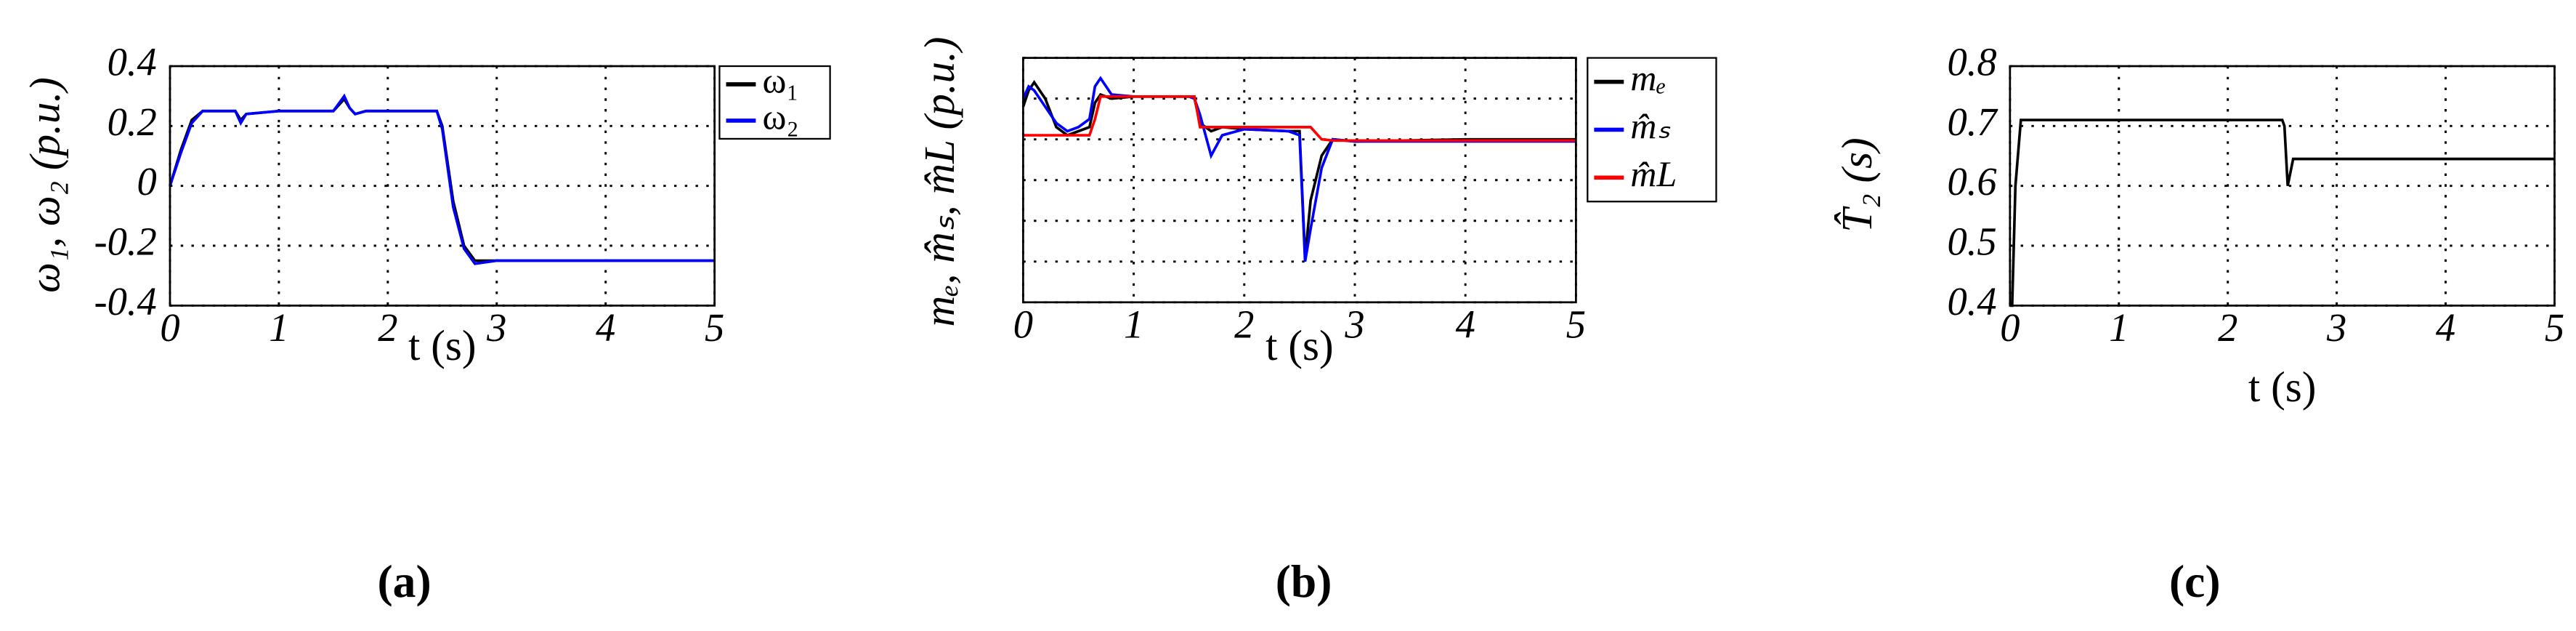 The image size is (2576, 631). I want to click on y-tick-label: 0.8, so click(1972, 62).